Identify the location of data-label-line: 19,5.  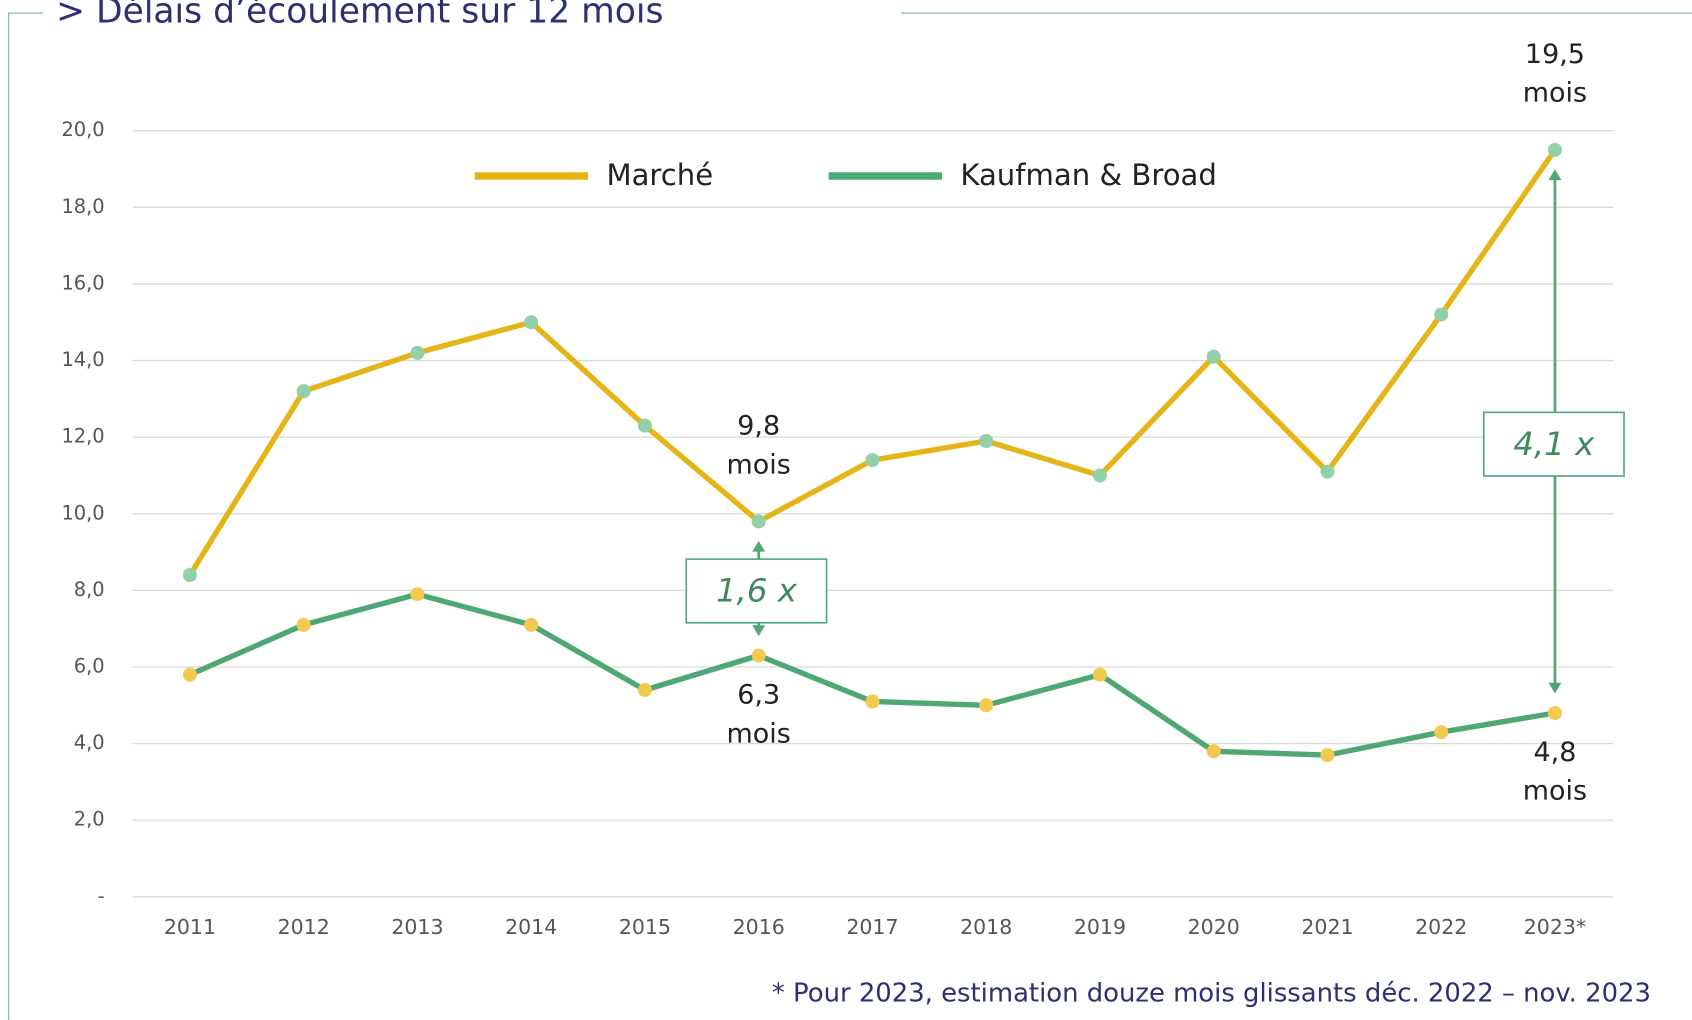
(1555, 53).